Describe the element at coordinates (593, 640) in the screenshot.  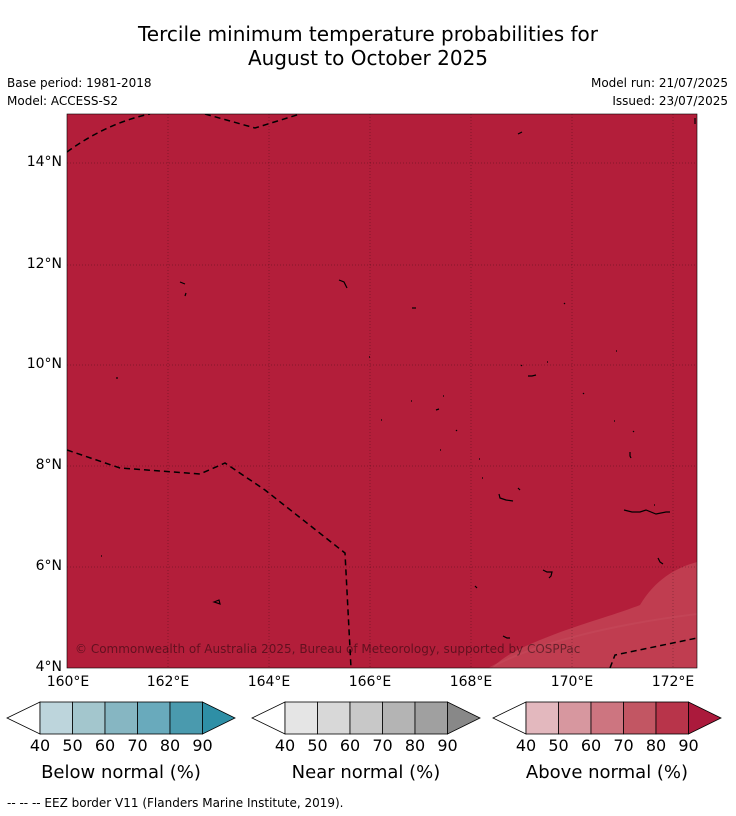
I see `lighter-probability-band` at that location.